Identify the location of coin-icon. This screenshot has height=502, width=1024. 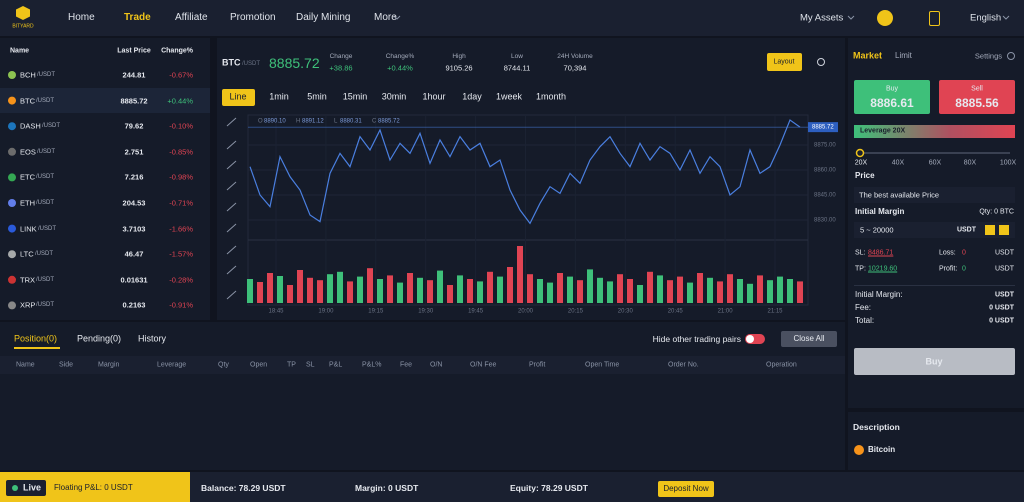
(12, 177).